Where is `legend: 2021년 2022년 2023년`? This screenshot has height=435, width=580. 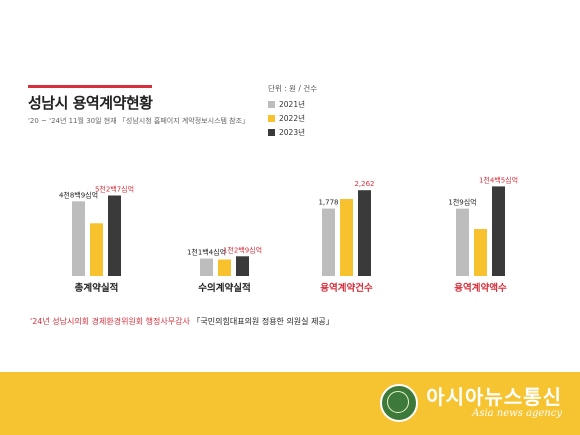
legend: 2021년 2022년 2023년 is located at coordinates (286, 119).